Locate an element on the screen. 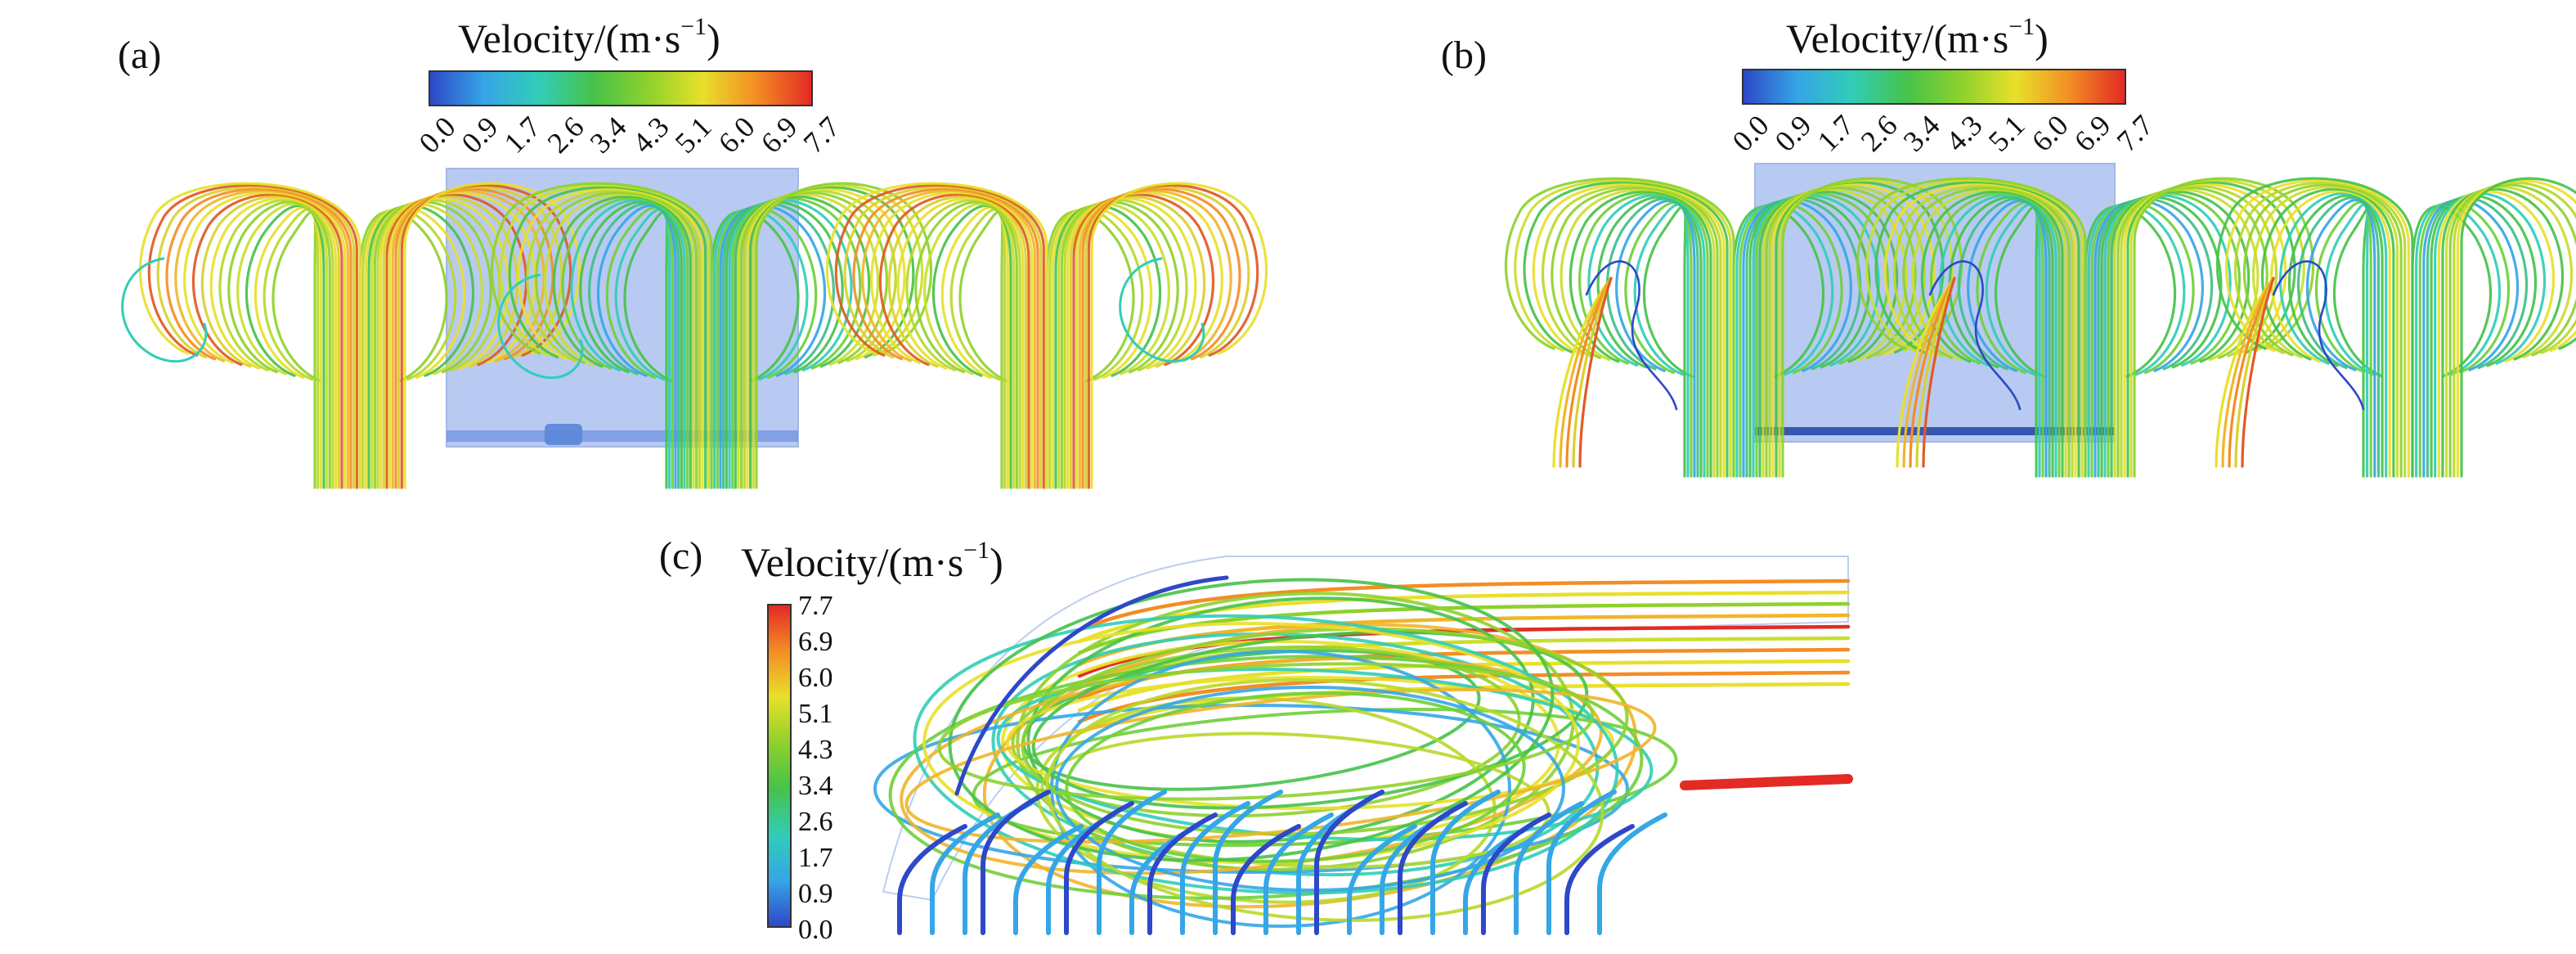 This screenshot has width=2576, height=954. panel-label-a: (a) is located at coordinates (140, 56).